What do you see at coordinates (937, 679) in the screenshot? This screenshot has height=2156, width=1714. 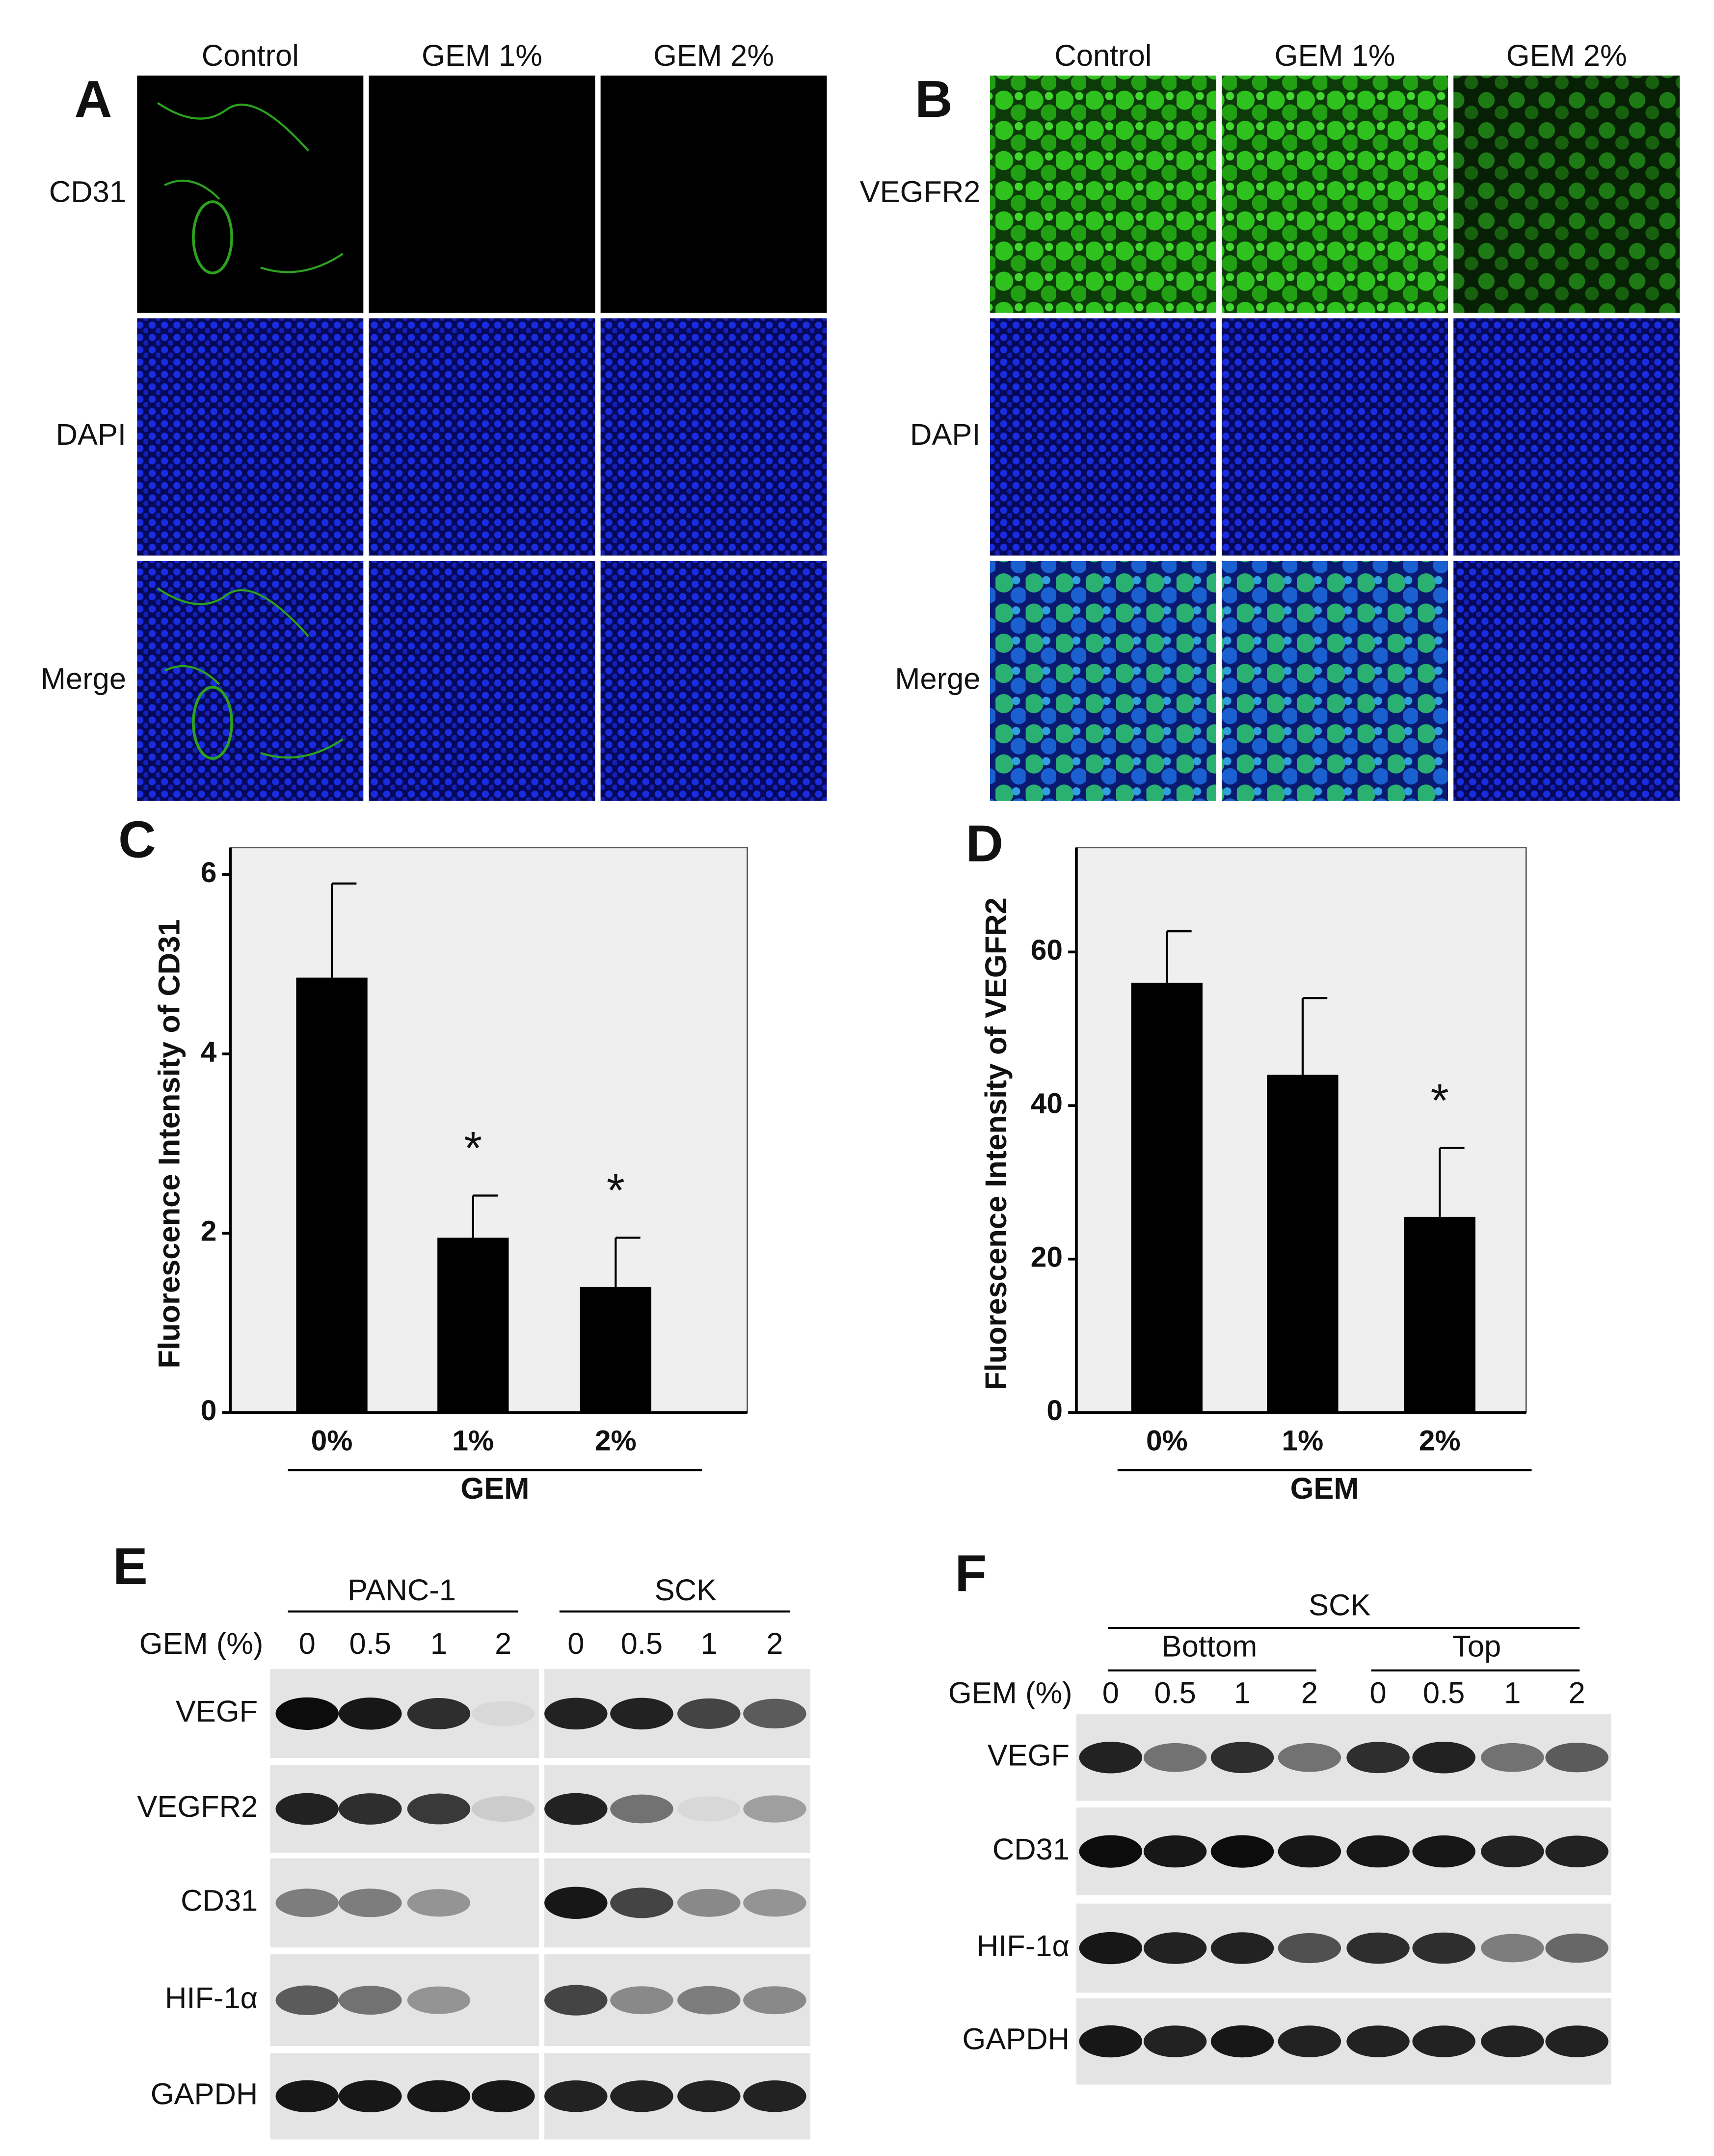 I see `label: Merge` at bounding box center [937, 679].